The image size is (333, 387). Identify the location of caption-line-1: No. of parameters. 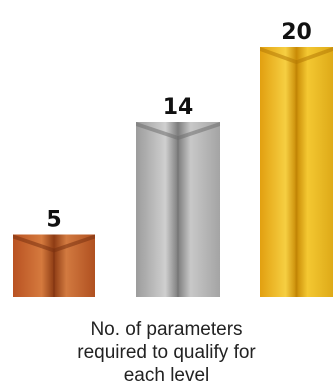
(166, 329).